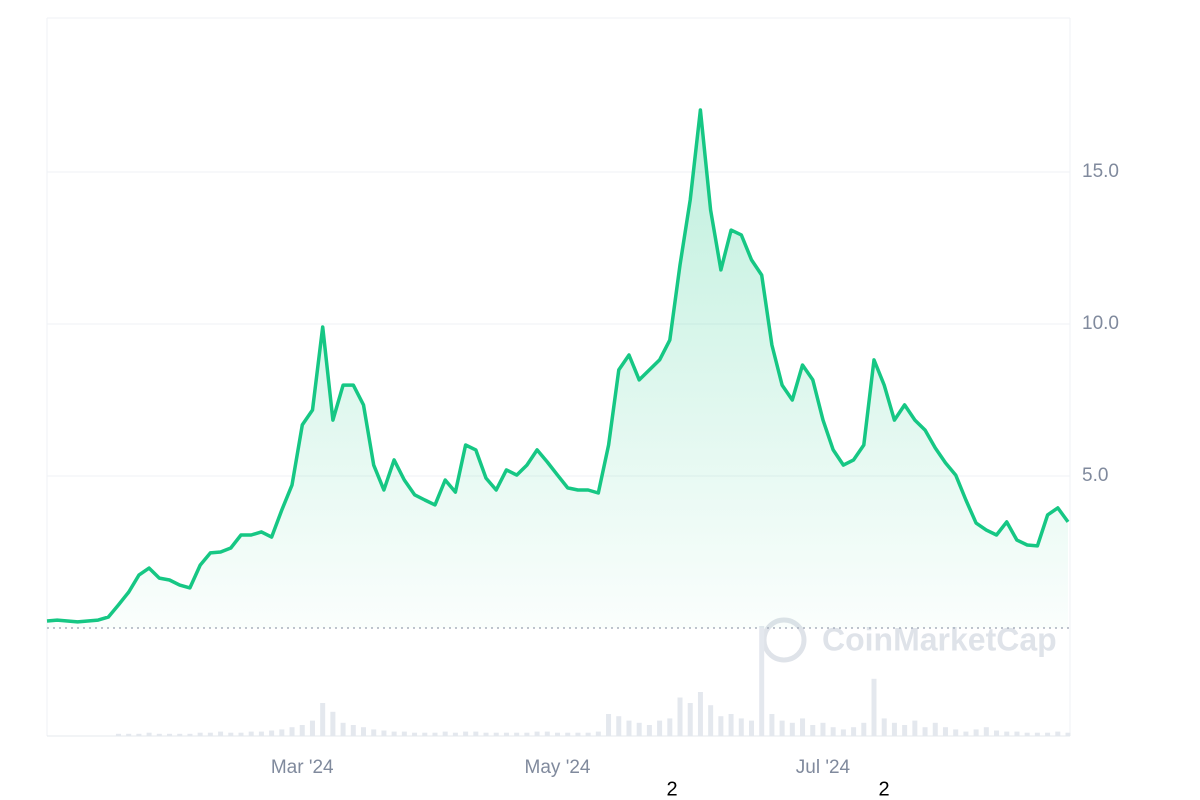 The width and height of the screenshot is (1200, 800). Describe the element at coordinates (1095, 475) in the screenshot. I see `y-tick-label: 5.0` at that location.